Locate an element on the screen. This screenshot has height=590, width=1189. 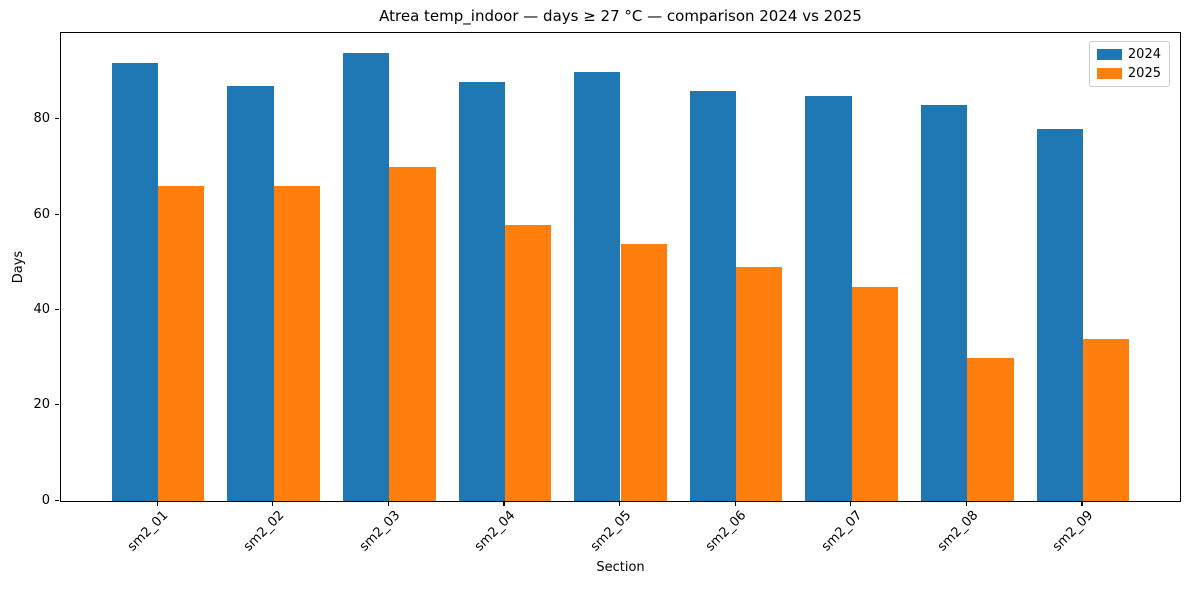
x-tick-label-sm2_05: sm2_05 is located at coordinates (611, 531).